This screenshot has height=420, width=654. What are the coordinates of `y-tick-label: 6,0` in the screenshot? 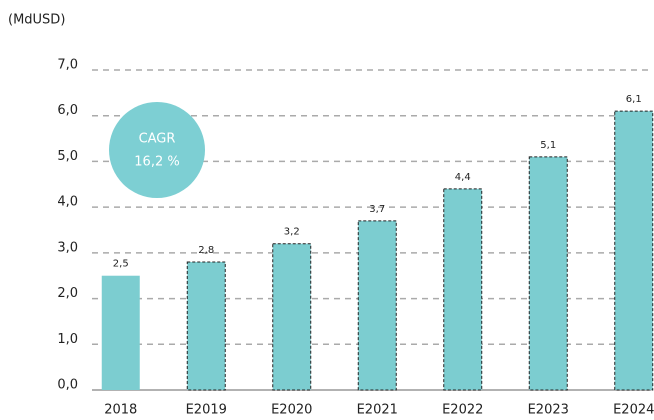 It's located at (67, 110).